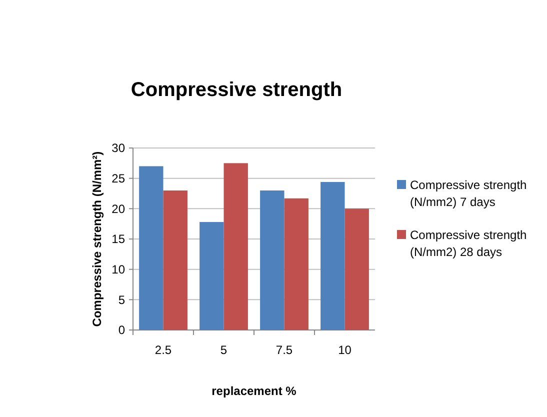 The width and height of the screenshot is (547, 417). What do you see at coordinates (224, 350) in the screenshot?
I see `x-tick-label: 5` at bounding box center [224, 350].